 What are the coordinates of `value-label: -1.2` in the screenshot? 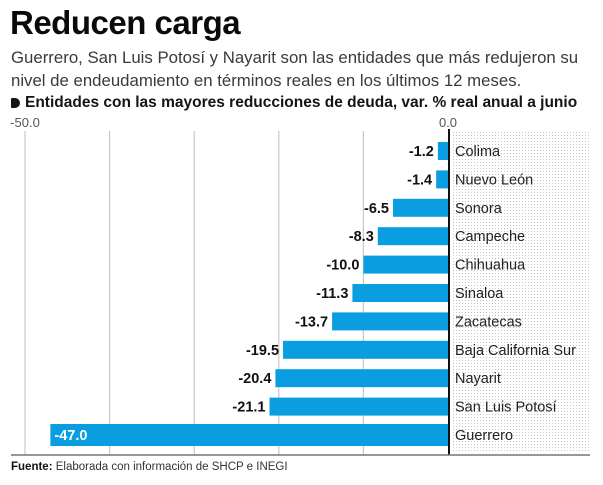 It's located at (421, 152).